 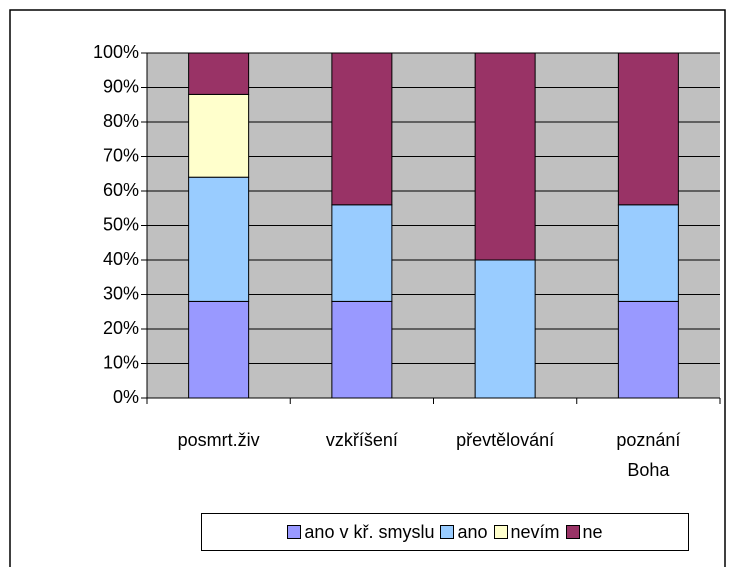 I want to click on legend-label: ne, so click(x=592, y=531).